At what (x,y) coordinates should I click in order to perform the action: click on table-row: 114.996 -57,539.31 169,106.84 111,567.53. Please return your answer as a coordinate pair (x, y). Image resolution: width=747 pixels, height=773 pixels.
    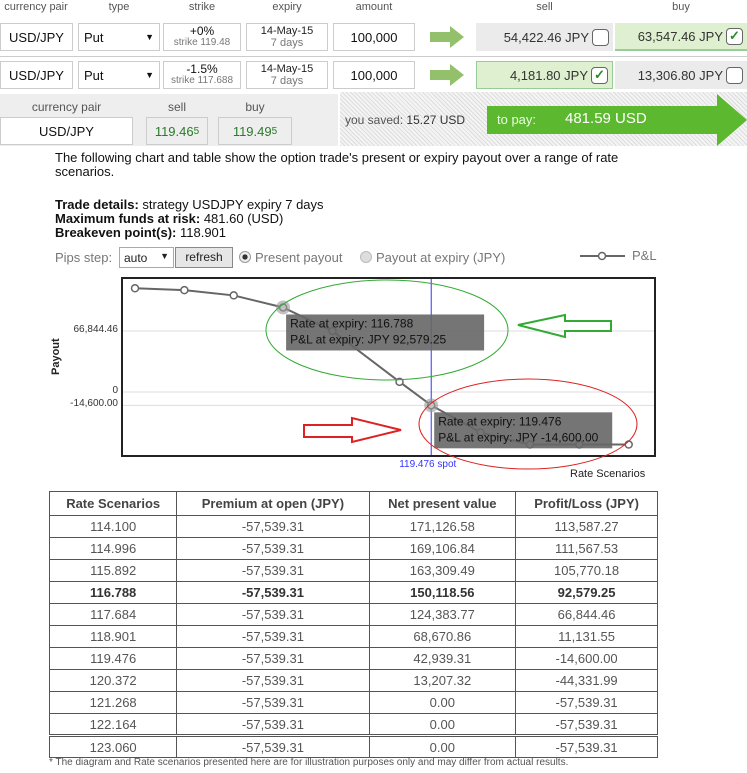
    Looking at the image, I should click on (353, 548).